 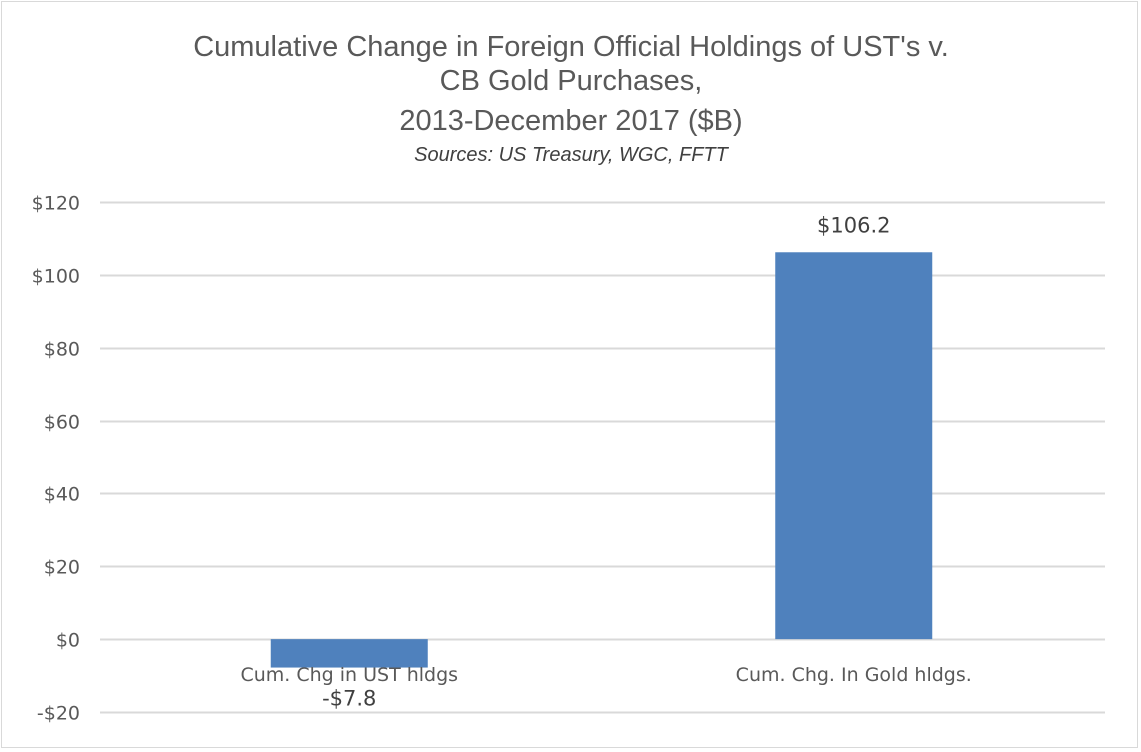 What do you see at coordinates (349, 675) in the screenshot?
I see `x-category-label: Cum. Chg in UST hldgs` at bounding box center [349, 675].